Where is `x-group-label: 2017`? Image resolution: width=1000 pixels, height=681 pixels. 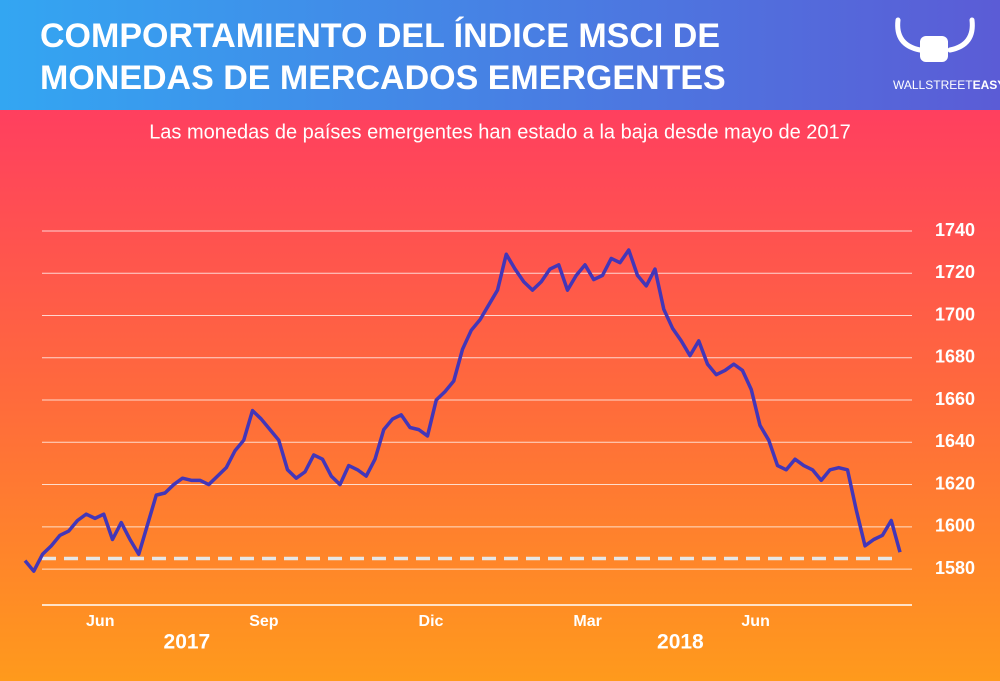
x-group-label: 2017 is located at coordinates (187, 642).